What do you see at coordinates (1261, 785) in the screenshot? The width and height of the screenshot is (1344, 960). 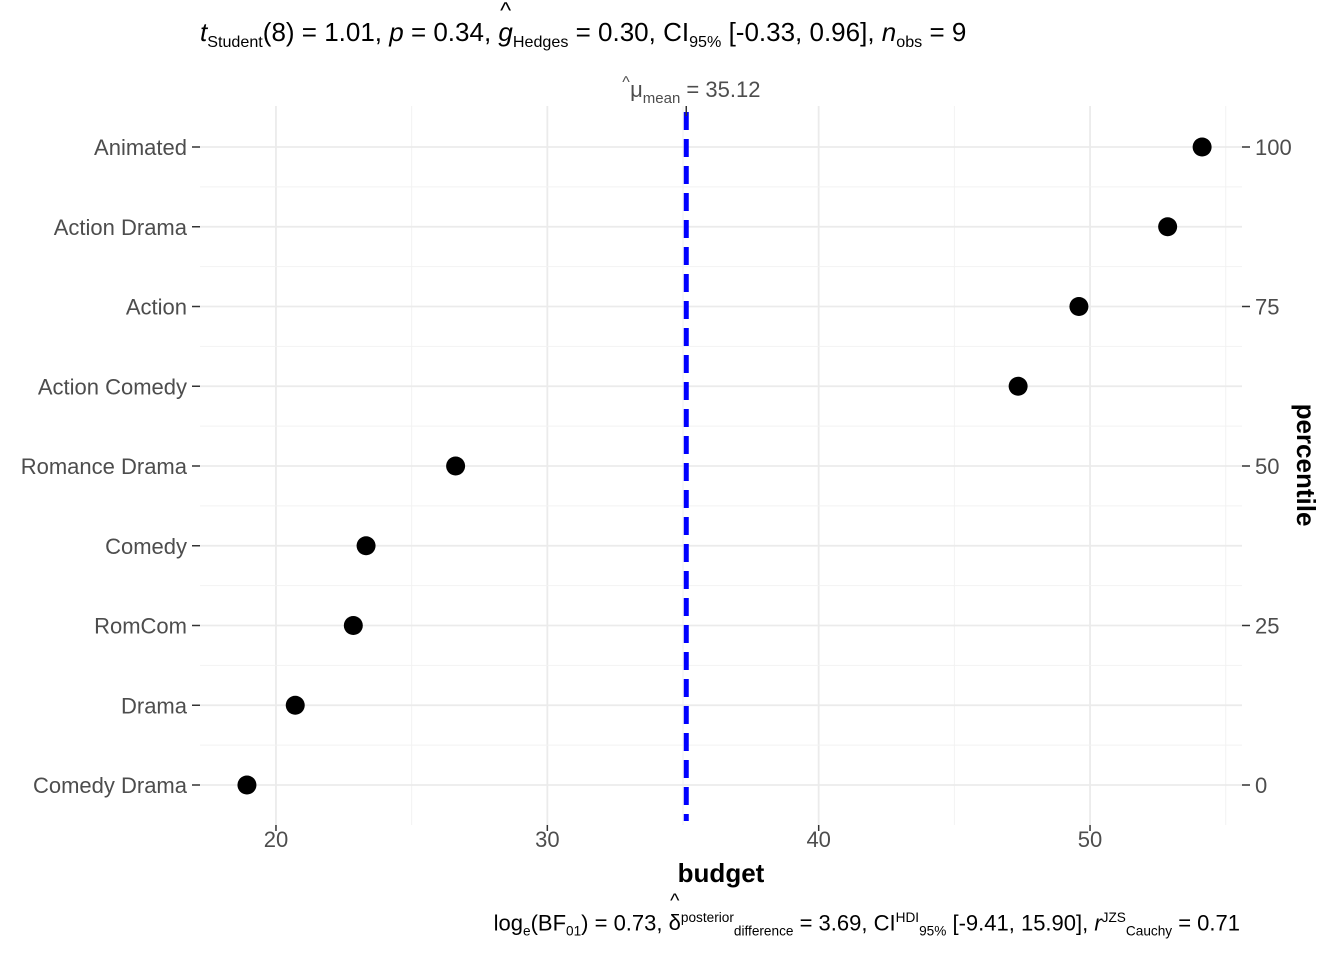 I see `percentile-tick-label: 0` at bounding box center [1261, 785].